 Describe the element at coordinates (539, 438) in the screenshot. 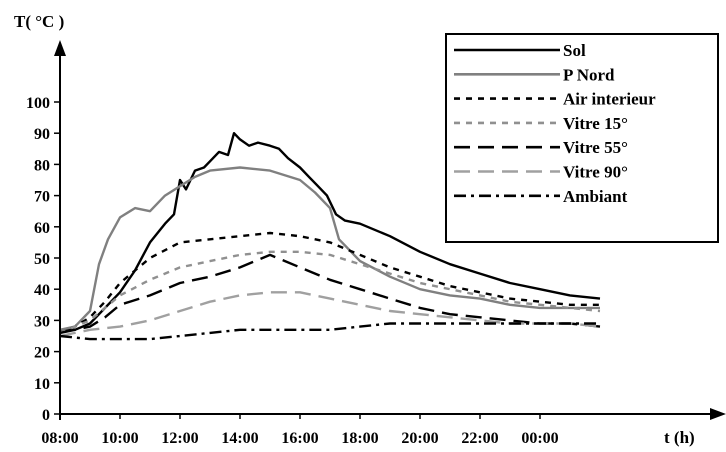

I see `x-tick-label: 00:00` at that location.